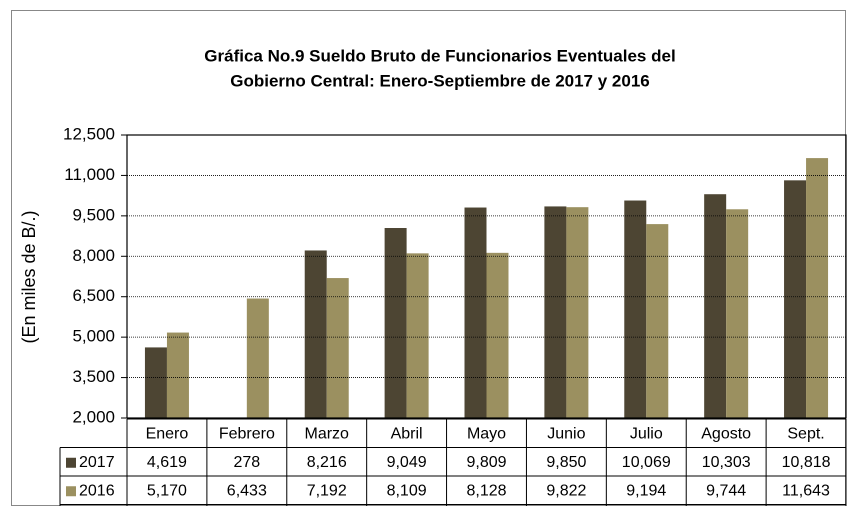  Describe the element at coordinates (97, 462) in the screenshot. I see `legend-label: 2017` at that location.